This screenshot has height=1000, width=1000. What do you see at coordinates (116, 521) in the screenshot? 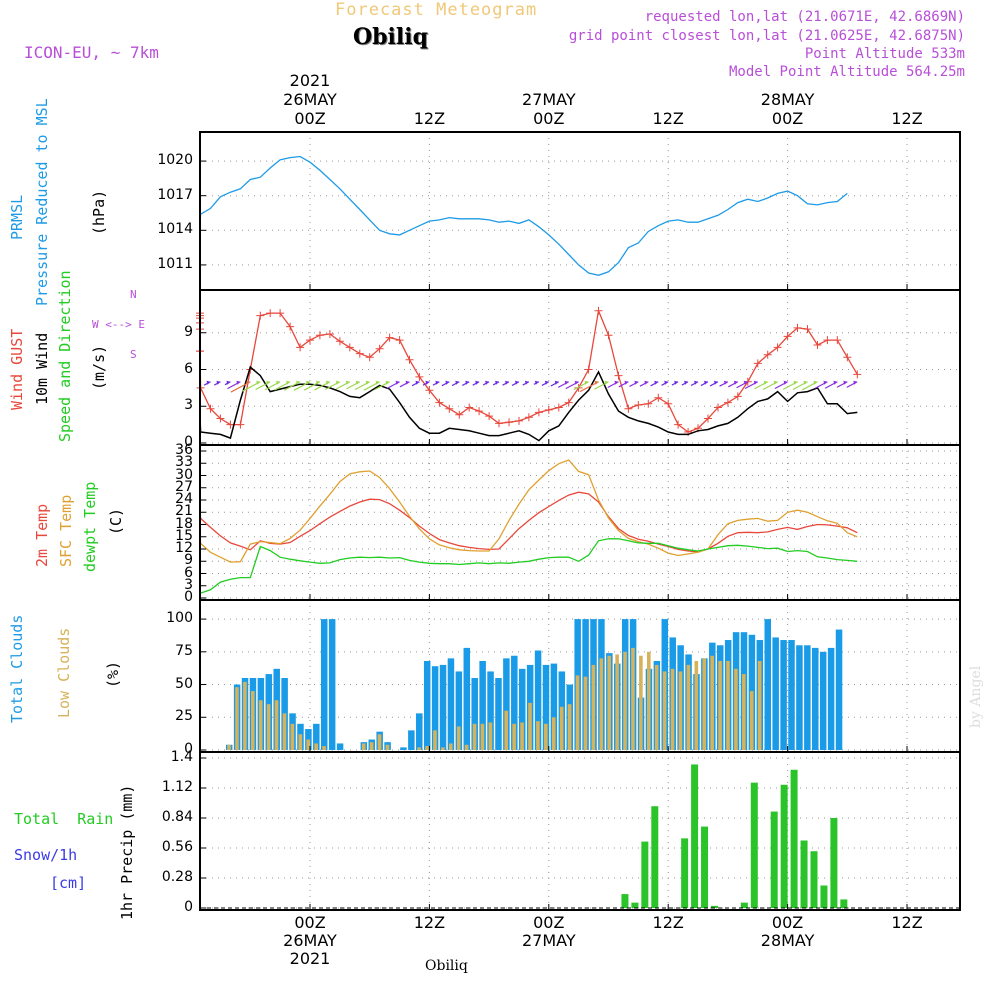
I see `temp-unit-label: (C)` at bounding box center [116, 521].